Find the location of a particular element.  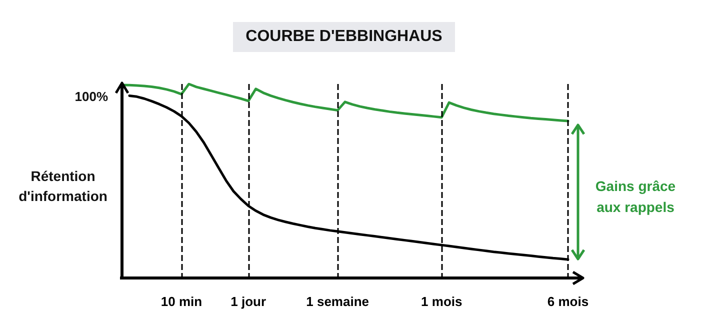

text: Gains grâce aux rappels is located at coordinates (635, 197).